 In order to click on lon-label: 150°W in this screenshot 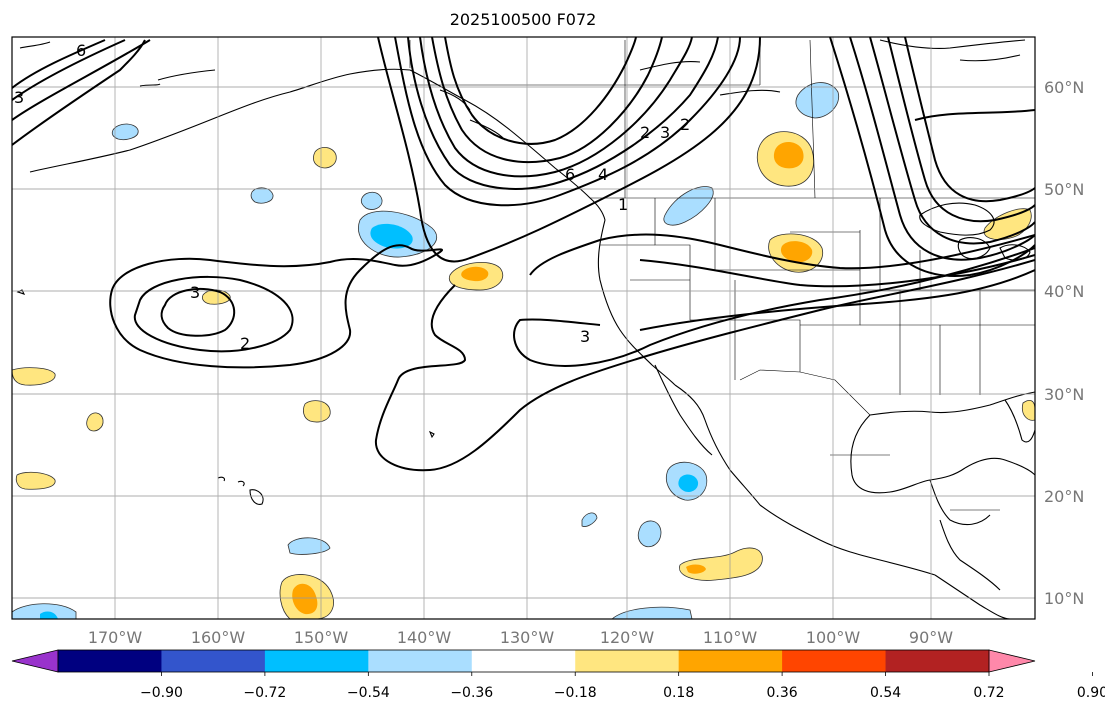, I will do `click(321, 637)`.